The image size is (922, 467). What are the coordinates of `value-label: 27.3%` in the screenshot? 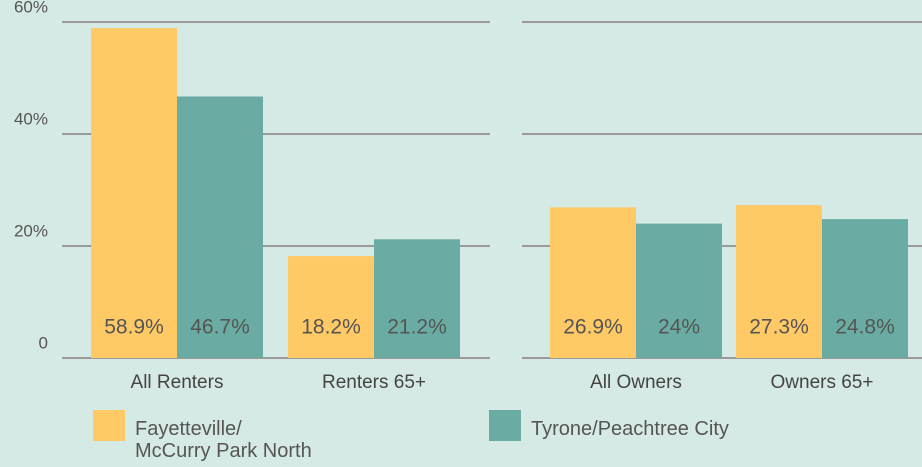 It's located at (779, 327).